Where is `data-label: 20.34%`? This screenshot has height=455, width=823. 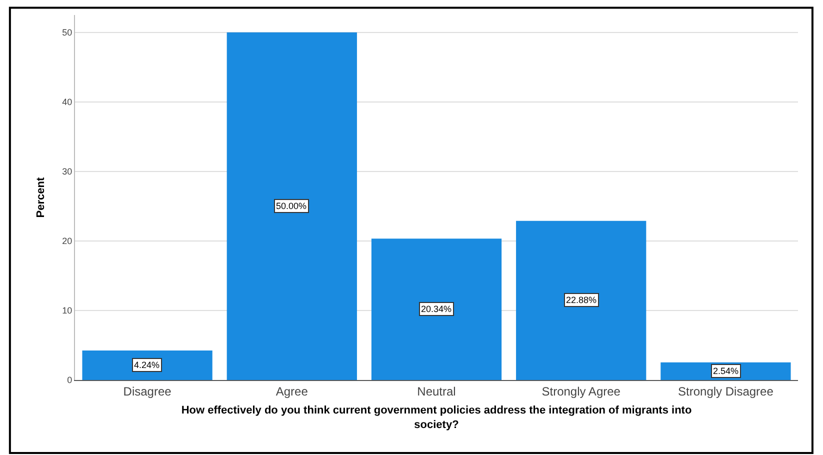
data-label: 20.34% is located at coordinates (436, 309).